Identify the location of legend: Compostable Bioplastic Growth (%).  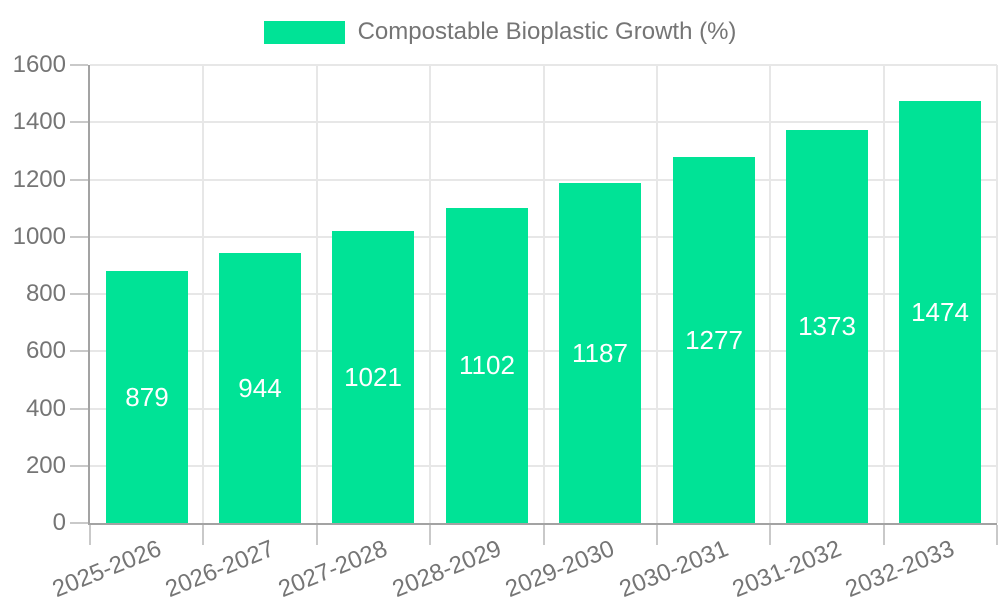
(500, 32).